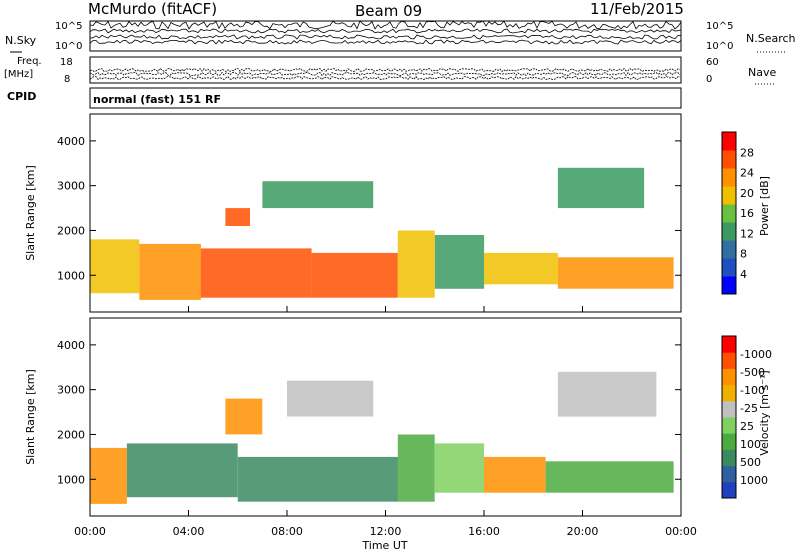  I want to click on power-colorbar-label: Power [dB], so click(764, 206).